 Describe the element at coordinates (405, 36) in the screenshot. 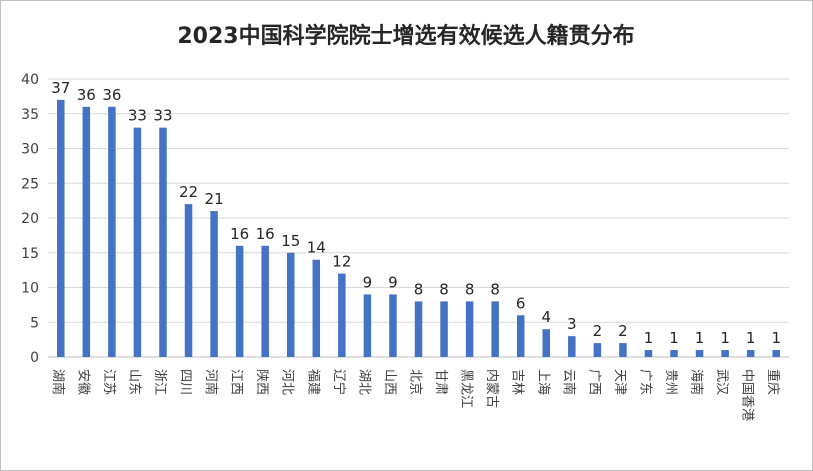

I see `chart-title: 2023中国科学院院士增选有效候选人籍贯分布` at that location.